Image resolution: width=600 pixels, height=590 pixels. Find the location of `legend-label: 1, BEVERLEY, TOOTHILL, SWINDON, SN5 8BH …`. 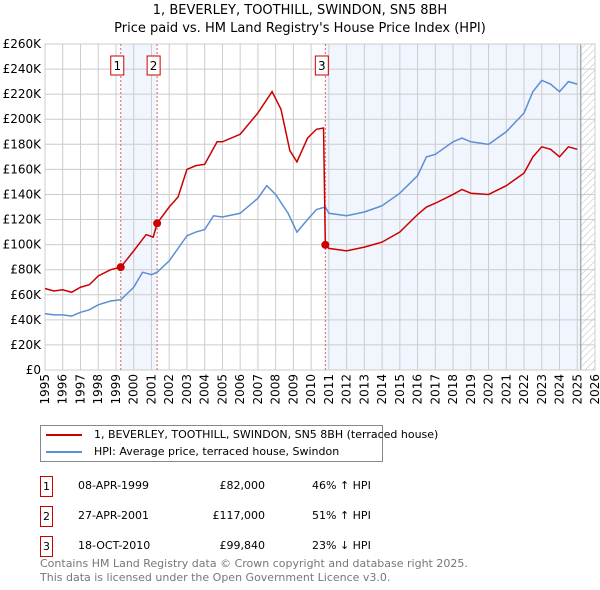

legend-label: 1, BEVERLEY, TOOTHILL, SWINDON, SN5 8BH … is located at coordinates (266, 434).